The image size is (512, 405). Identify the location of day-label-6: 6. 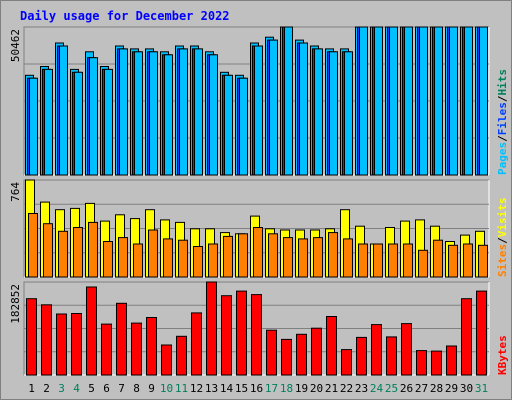
(106, 388).